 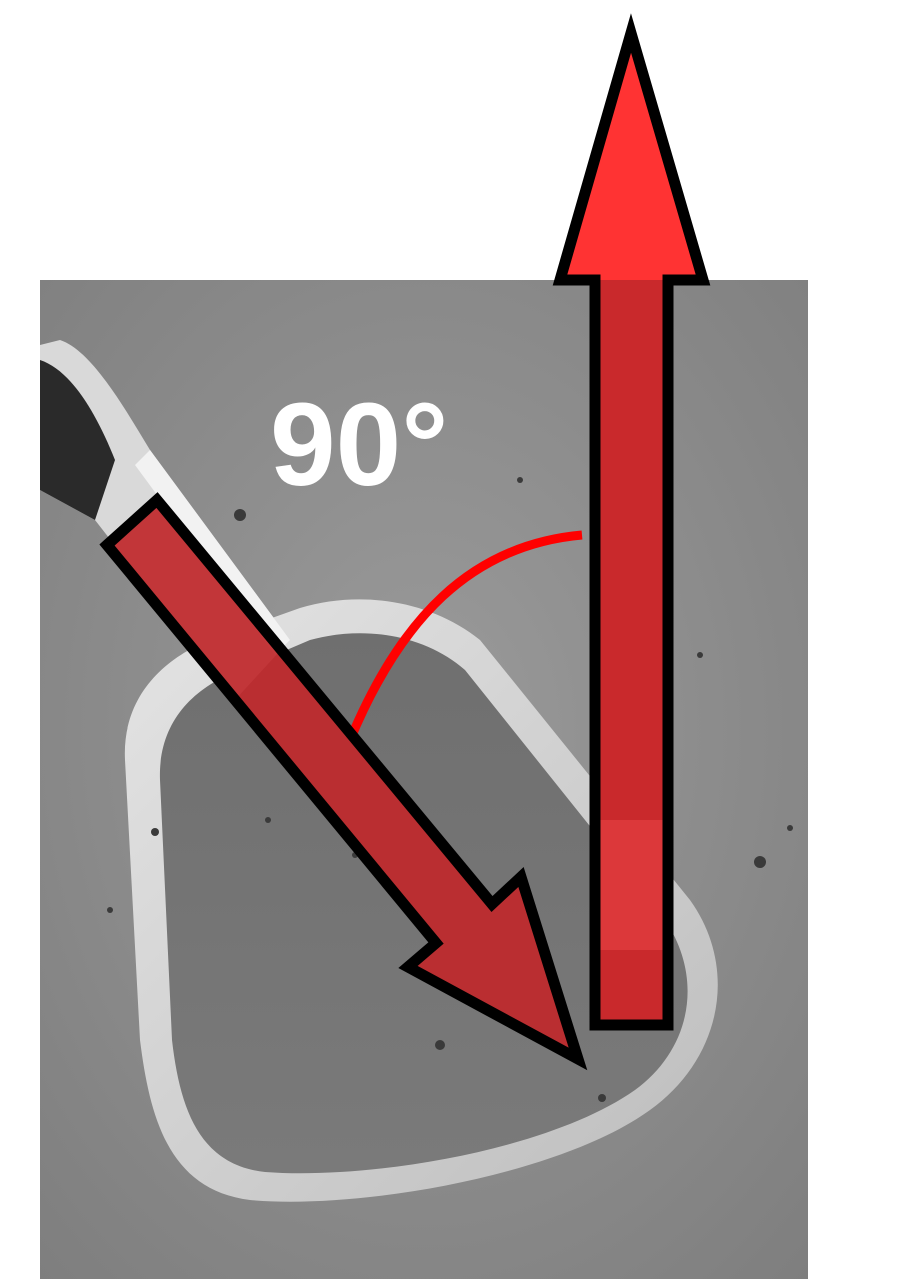 I want to click on angle-label: 90°, so click(x=359, y=445).